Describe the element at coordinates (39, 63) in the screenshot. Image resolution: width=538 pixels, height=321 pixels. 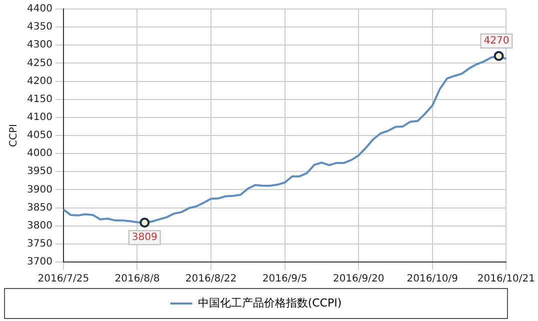
I see `y-tick-label: 4250` at that location.